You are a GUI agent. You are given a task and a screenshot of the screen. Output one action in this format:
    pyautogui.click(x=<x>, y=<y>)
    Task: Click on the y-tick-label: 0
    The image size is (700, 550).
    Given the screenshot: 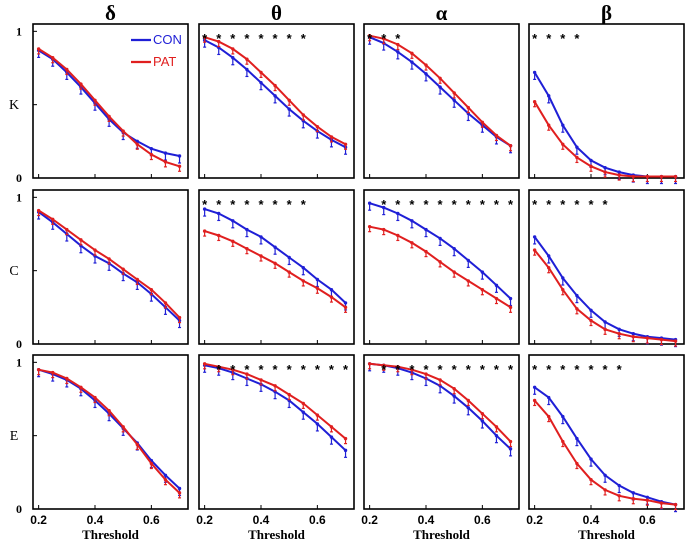 What is the action you would take?
    pyautogui.click(x=19, y=344)
    